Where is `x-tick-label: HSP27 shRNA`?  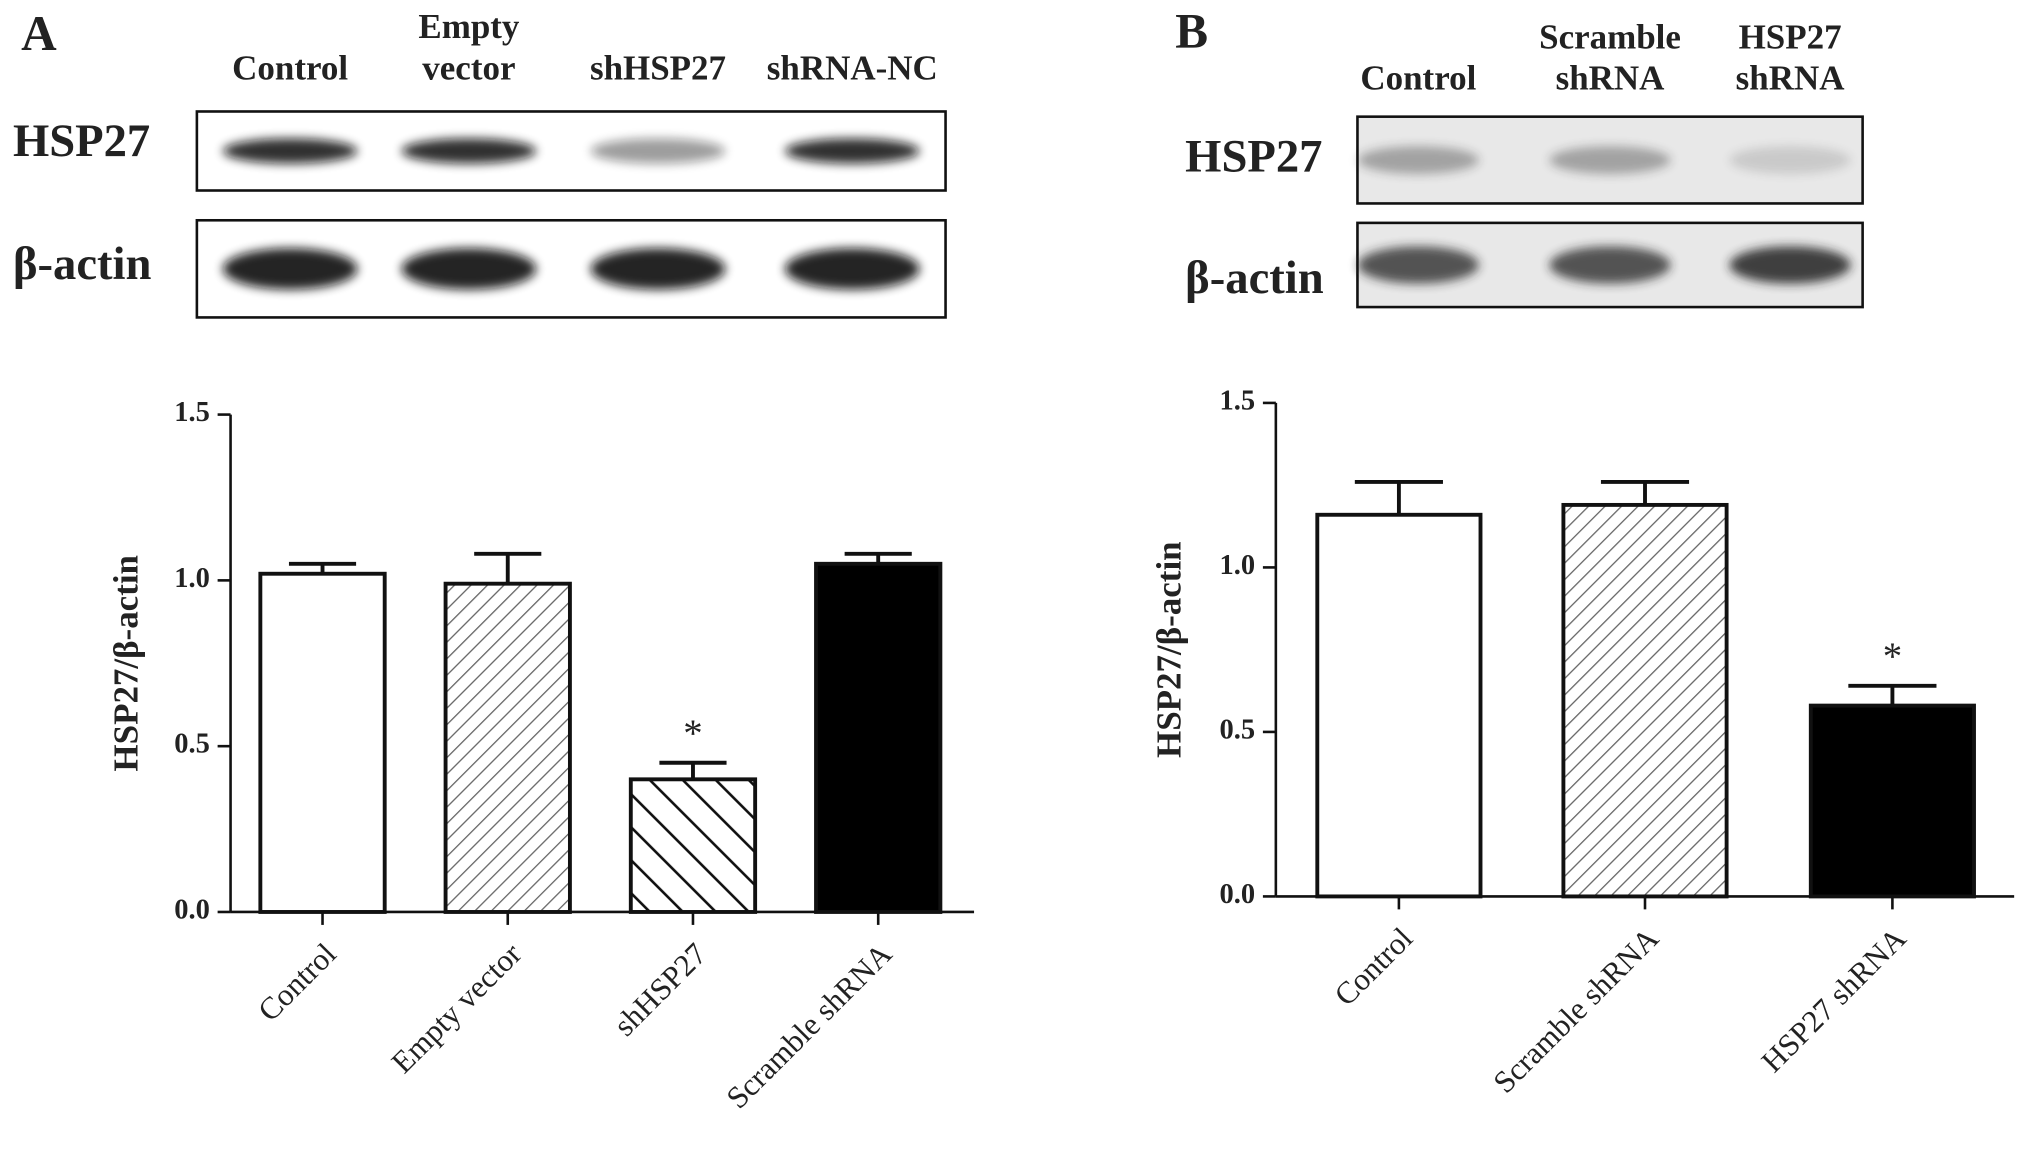
x-tick-label: HSP27 shRNA is located at coordinates (1833, 999).